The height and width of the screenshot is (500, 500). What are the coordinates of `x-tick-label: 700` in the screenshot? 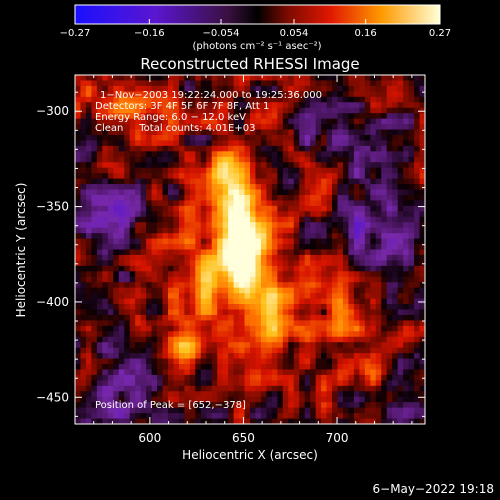 It's located at (337, 438).